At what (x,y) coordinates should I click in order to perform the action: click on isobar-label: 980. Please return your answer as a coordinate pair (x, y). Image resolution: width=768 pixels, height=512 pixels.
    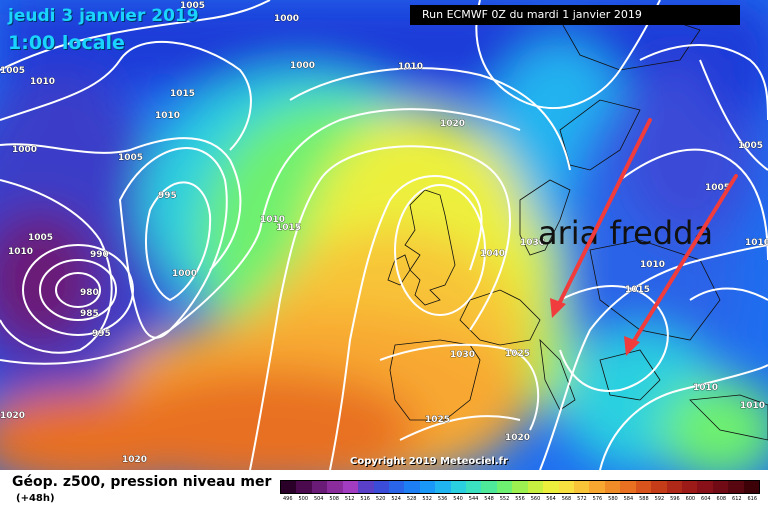
    Looking at the image, I should click on (89, 293).